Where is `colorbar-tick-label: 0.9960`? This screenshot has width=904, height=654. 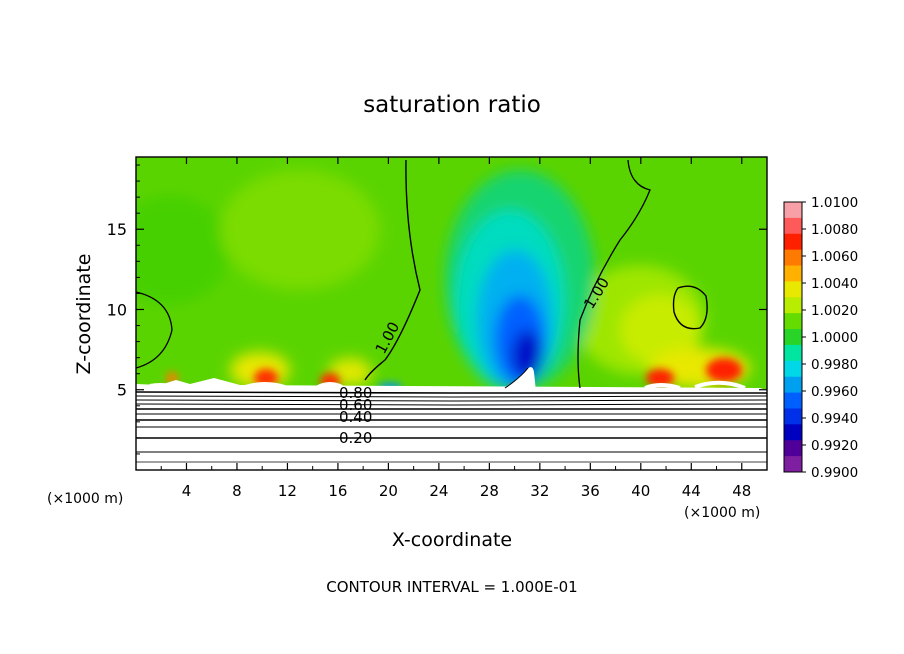
colorbar-tick-label: 0.9960 is located at coordinates (834, 392).